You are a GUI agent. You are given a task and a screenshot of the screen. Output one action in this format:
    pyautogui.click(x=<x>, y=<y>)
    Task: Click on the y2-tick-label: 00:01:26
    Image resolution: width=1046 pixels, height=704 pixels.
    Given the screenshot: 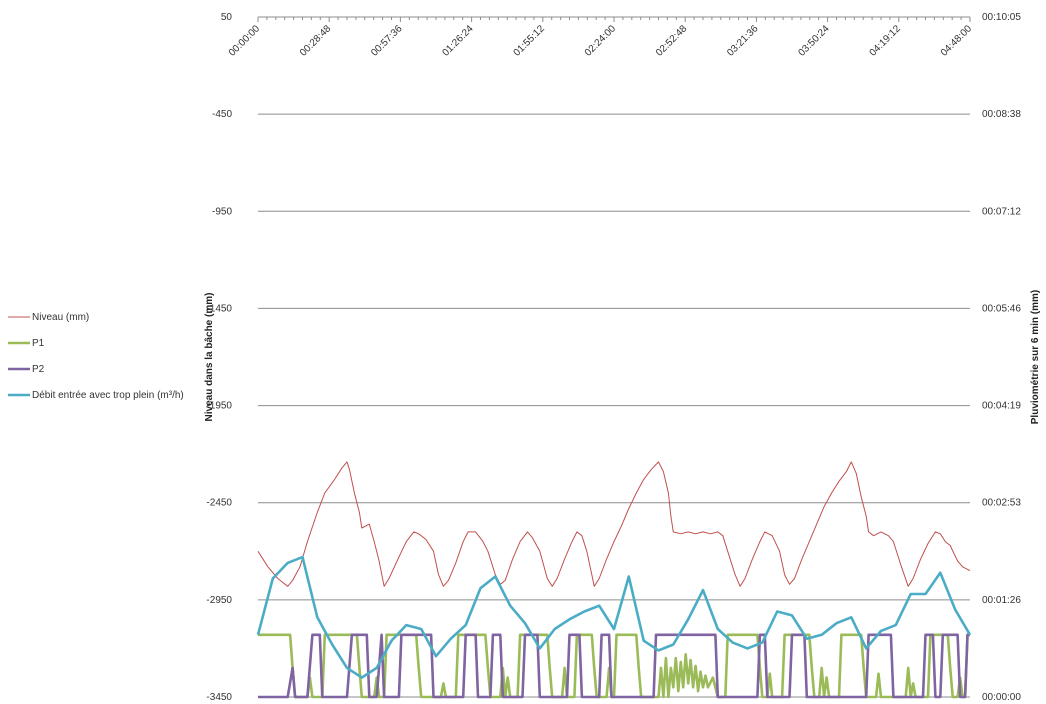 What is the action you would take?
    pyautogui.click(x=1001, y=600)
    